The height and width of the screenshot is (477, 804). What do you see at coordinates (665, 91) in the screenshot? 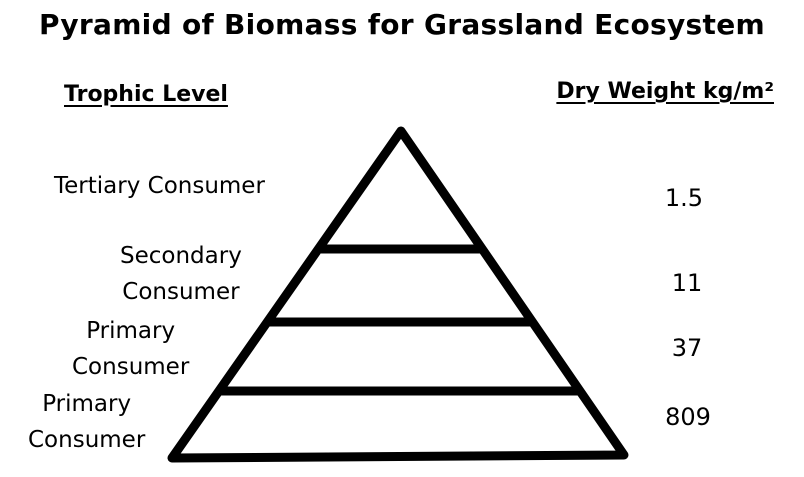
I see `dry-weight-header: Dry Weight kg/m²` at bounding box center [665, 91].